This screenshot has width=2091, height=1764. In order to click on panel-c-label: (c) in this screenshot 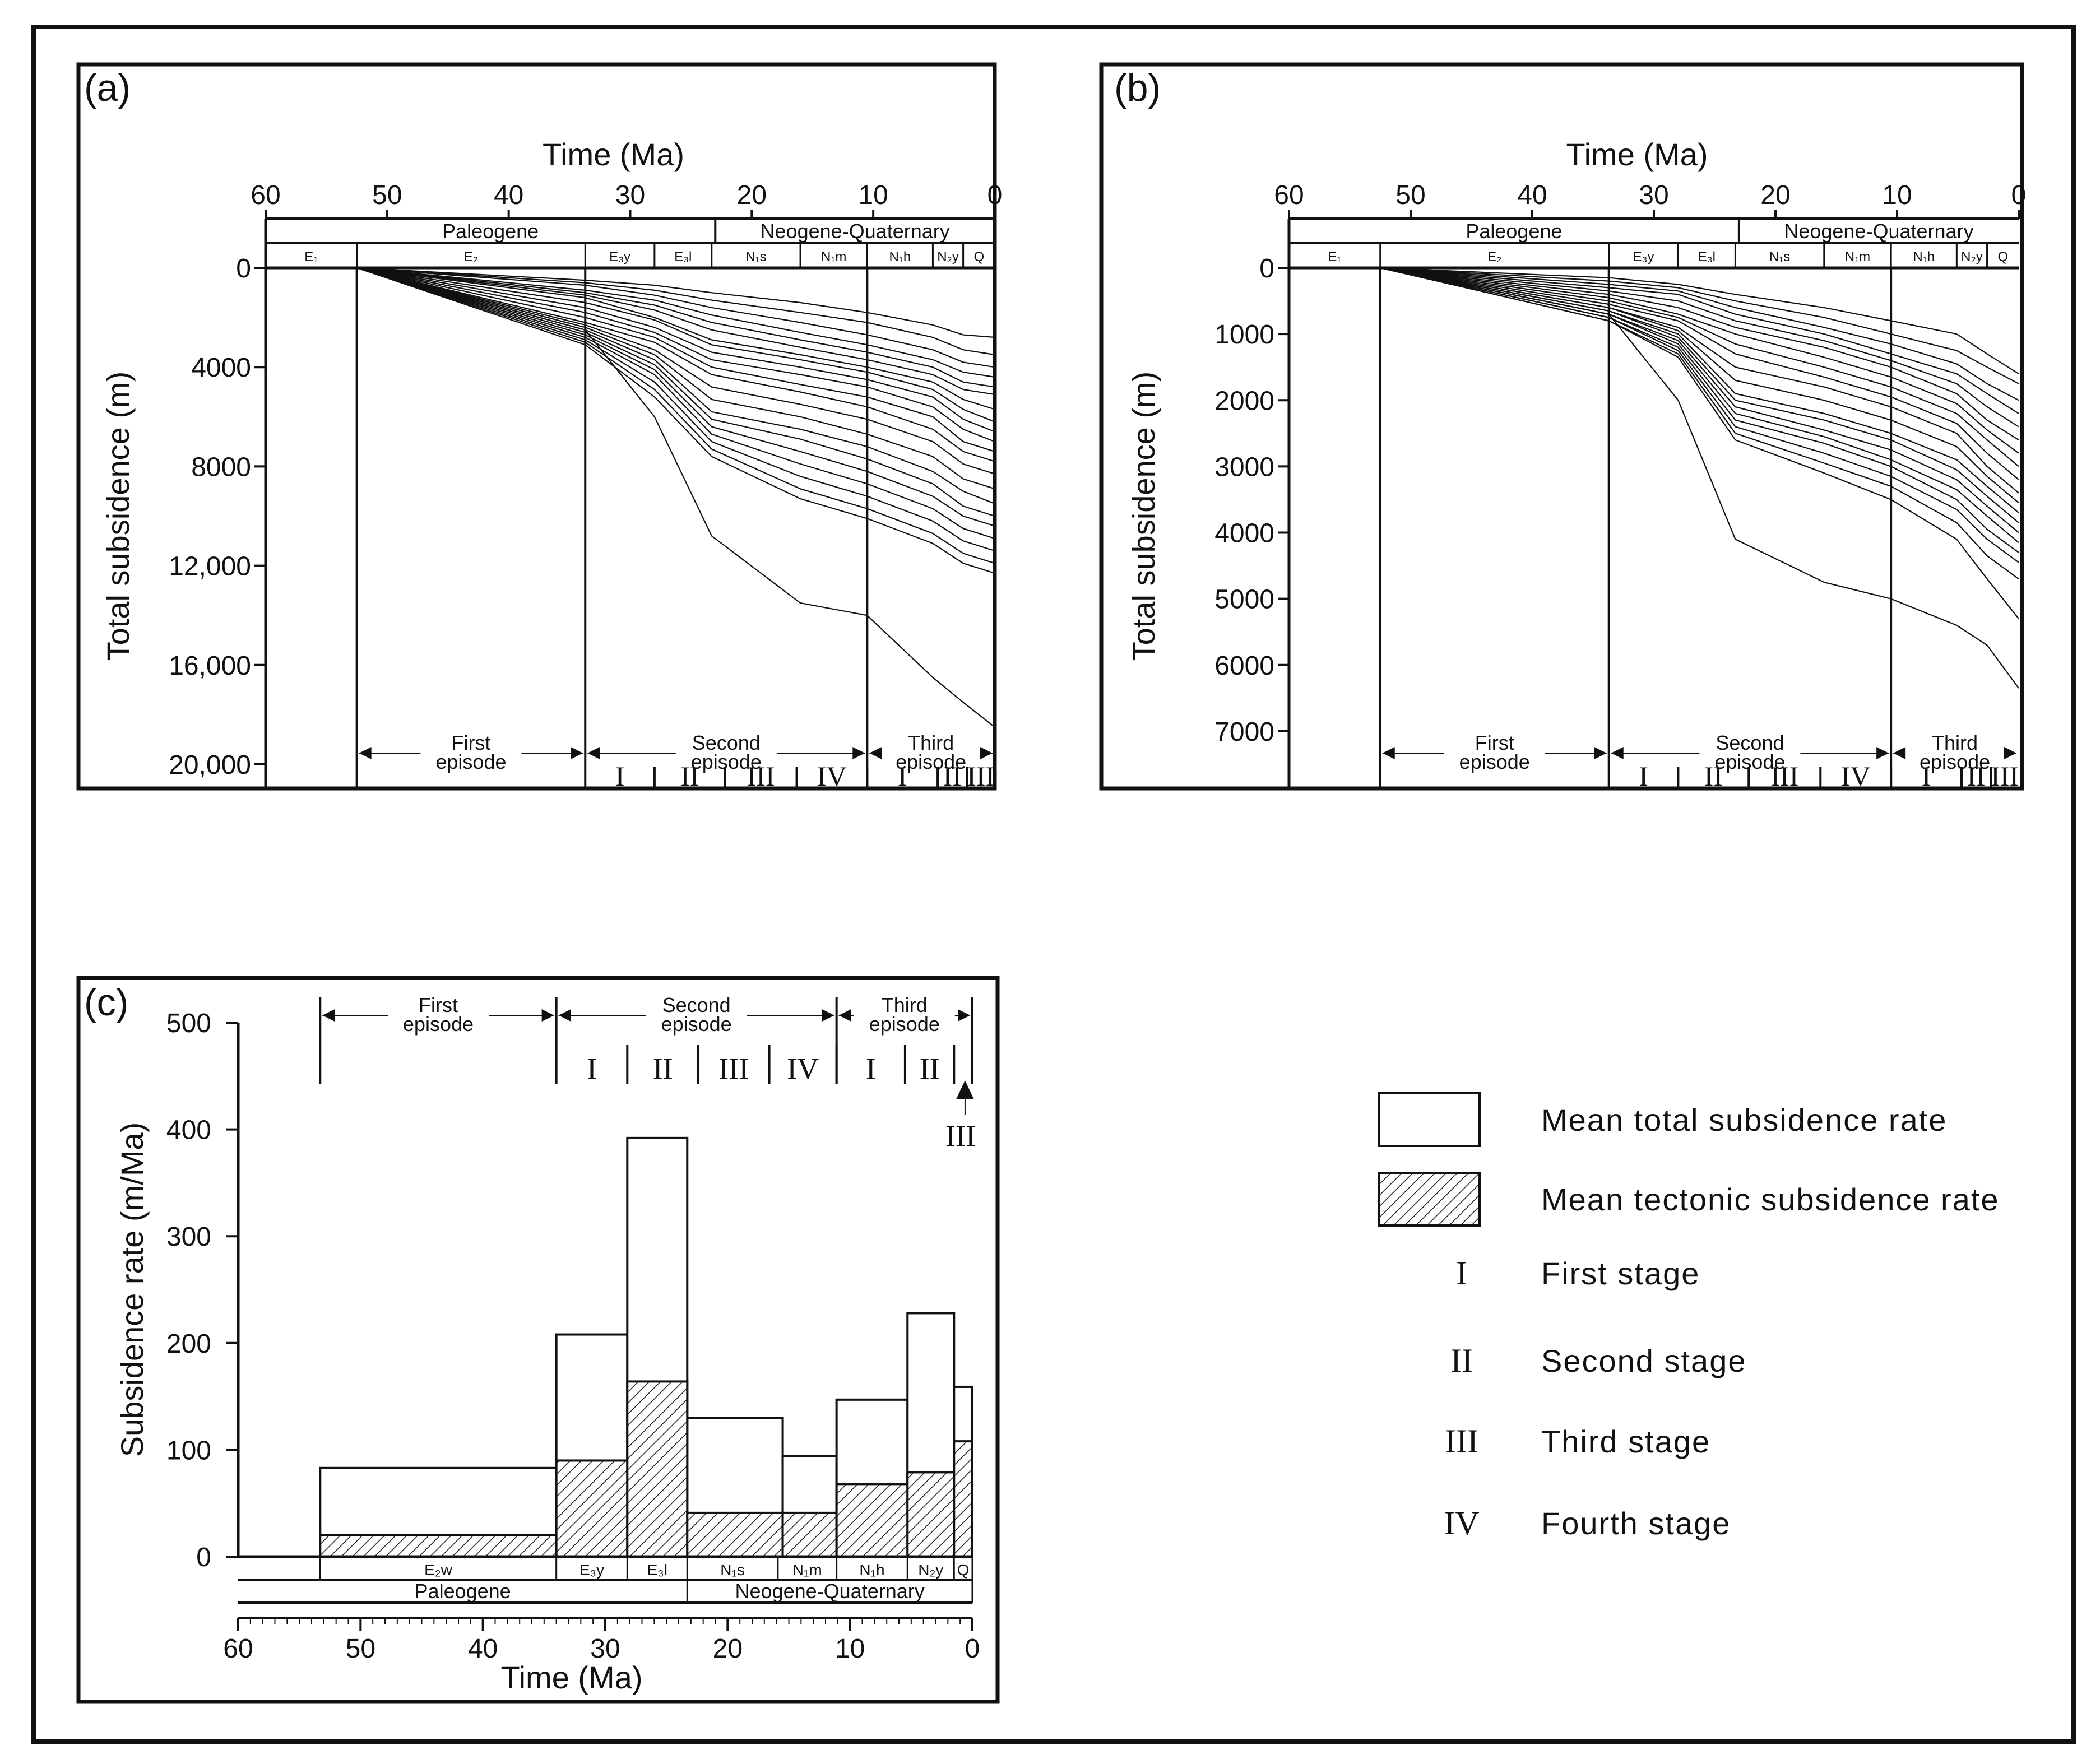, I will do `click(106, 1002)`.